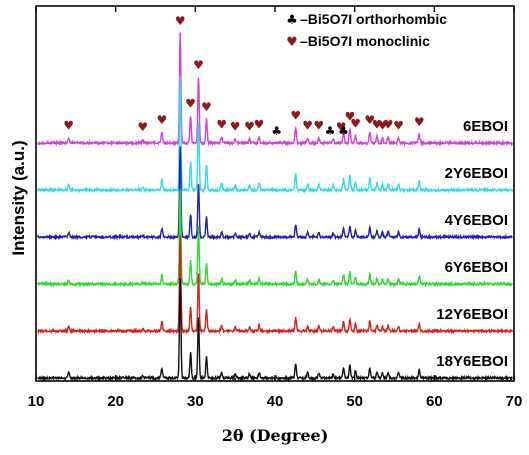 The width and height of the screenshot is (529, 455). What do you see at coordinates (115, 401) in the screenshot?
I see `x-tick-label: 20` at bounding box center [115, 401].